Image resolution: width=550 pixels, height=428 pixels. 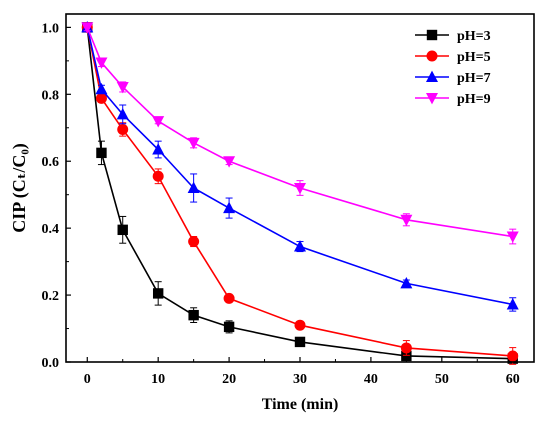 I want to click on x-tick-label: 0, so click(x=87, y=379).